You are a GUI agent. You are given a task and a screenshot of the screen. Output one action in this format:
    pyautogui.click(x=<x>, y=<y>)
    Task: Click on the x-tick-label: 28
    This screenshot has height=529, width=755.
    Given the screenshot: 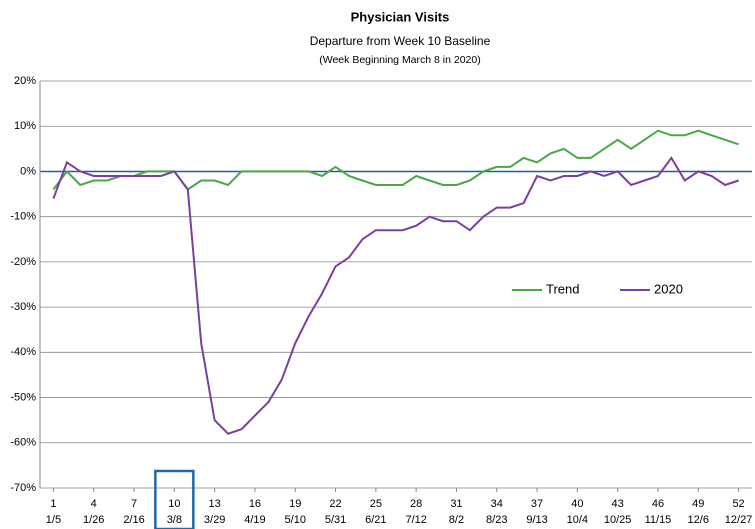 What is the action you would take?
    pyautogui.click(x=416, y=504)
    